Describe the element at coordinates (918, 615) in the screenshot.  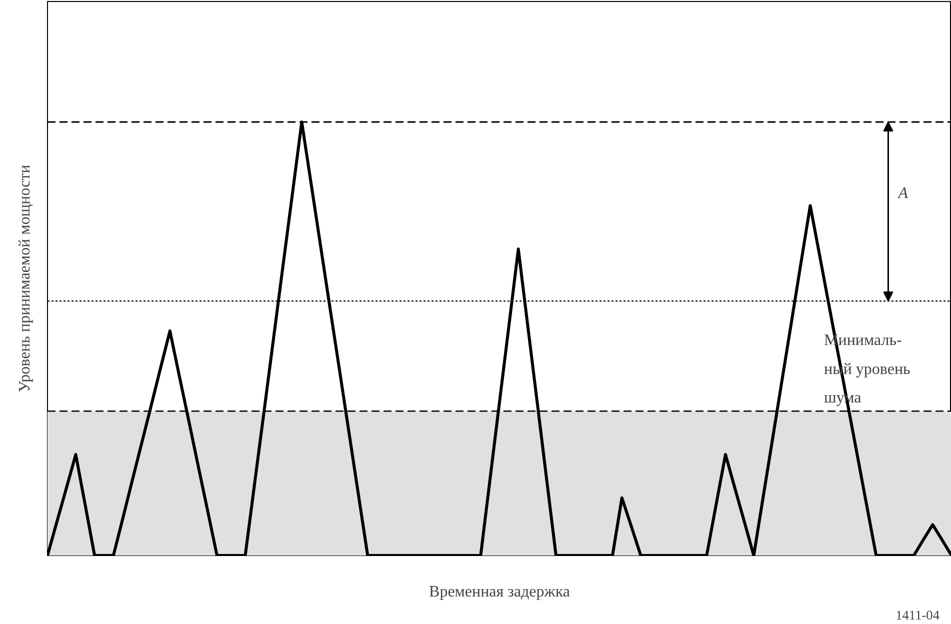
I see `text: 1411-04` at that location.